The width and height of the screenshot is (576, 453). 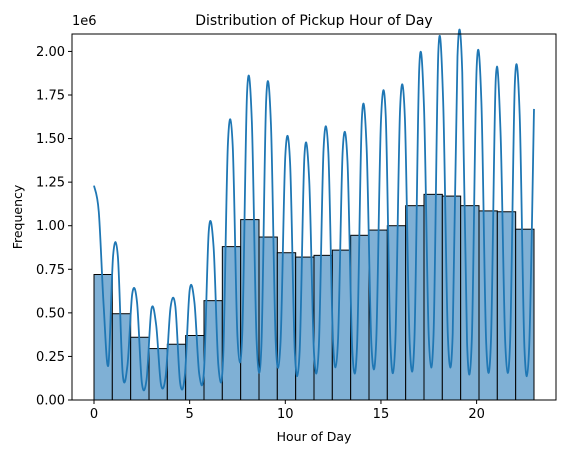 What do you see at coordinates (94, 414) in the screenshot?
I see `x-tick-label: 0` at bounding box center [94, 414].